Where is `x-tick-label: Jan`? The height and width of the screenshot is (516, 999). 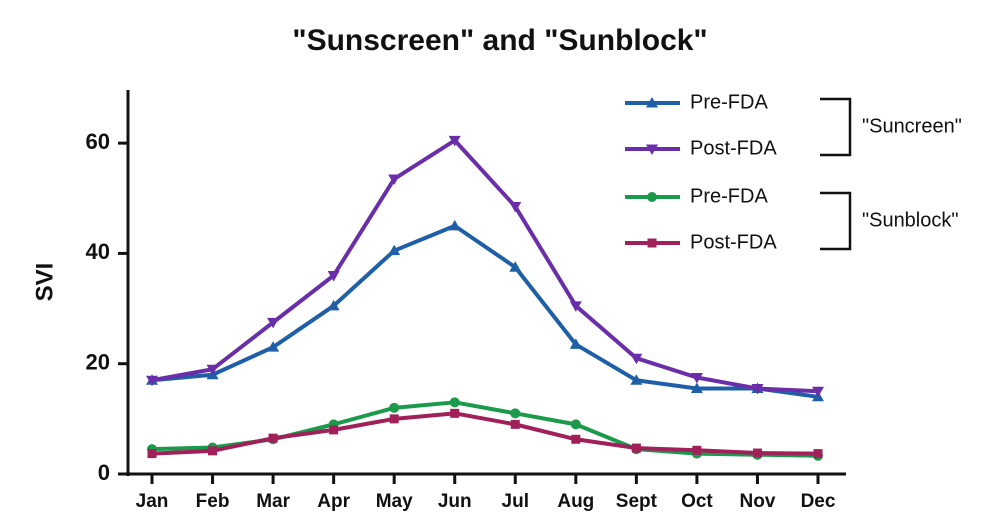 x-tick-label: Jan is located at coordinates (152, 501).